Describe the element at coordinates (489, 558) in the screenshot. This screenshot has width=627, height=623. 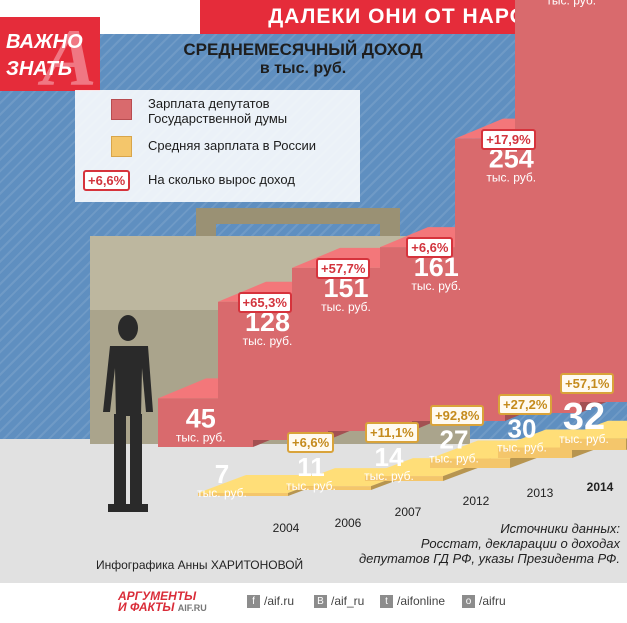
I see `sources-line-3: депутатов ГД РФ, указы Президента РФ.` at that location.